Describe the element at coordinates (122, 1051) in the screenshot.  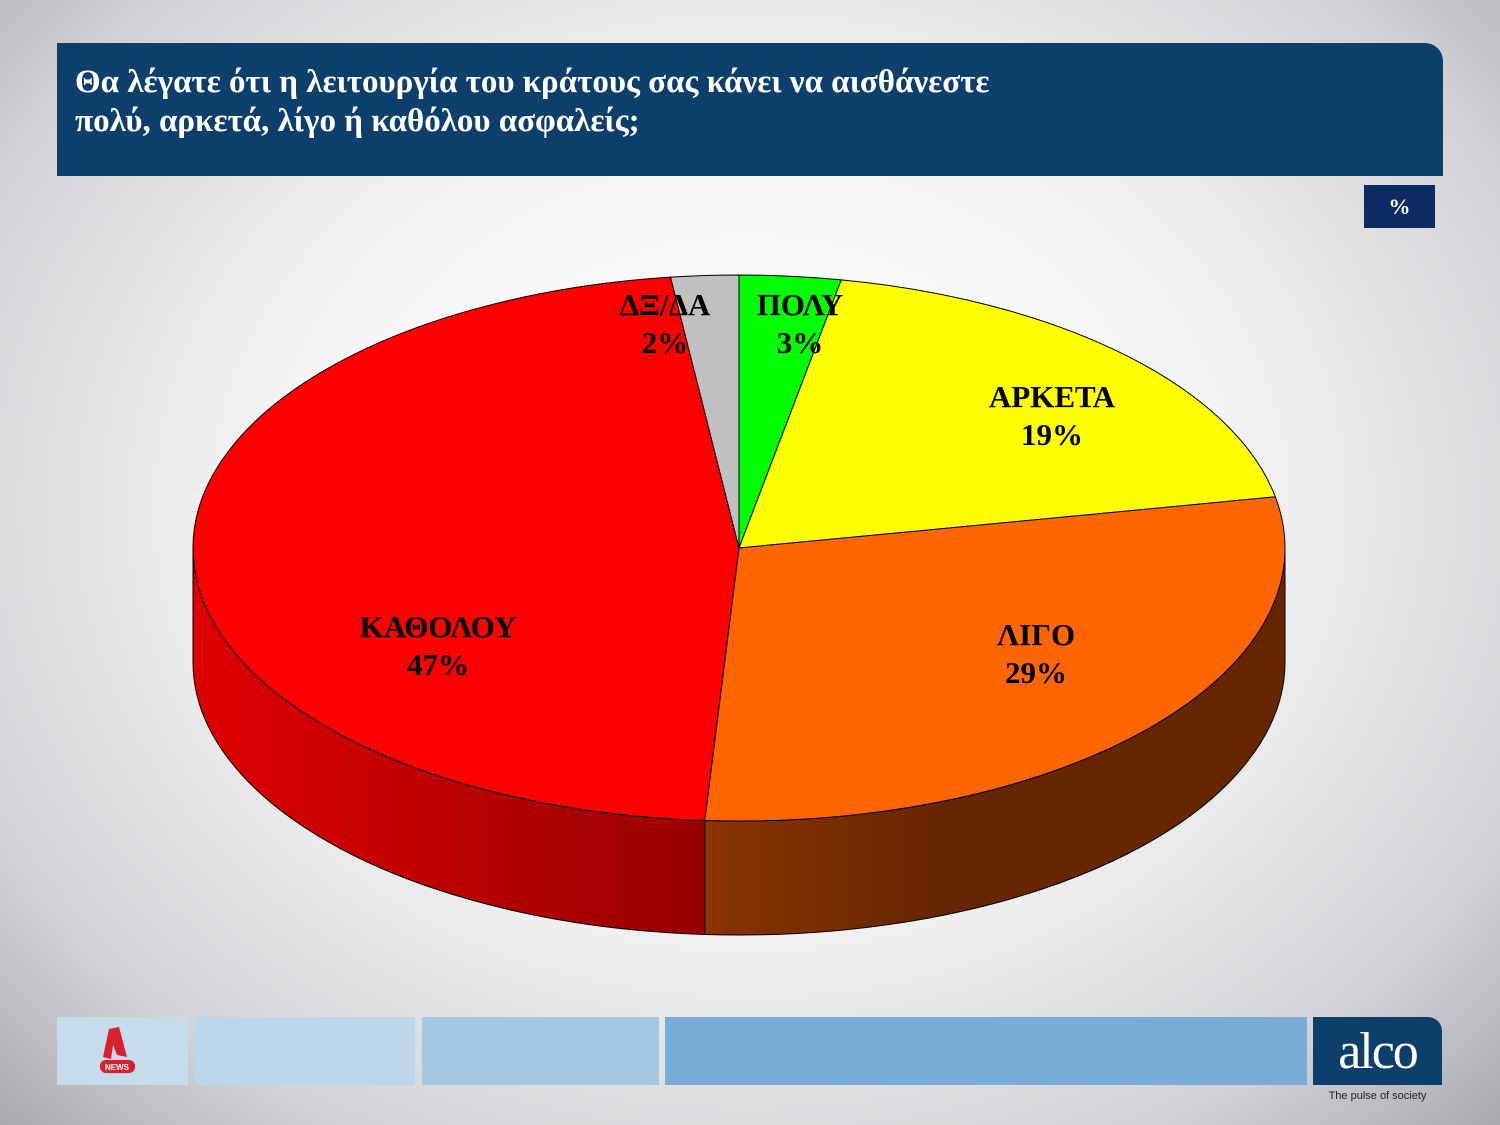
I see `alpha-news-logo: NEWS` at that location.